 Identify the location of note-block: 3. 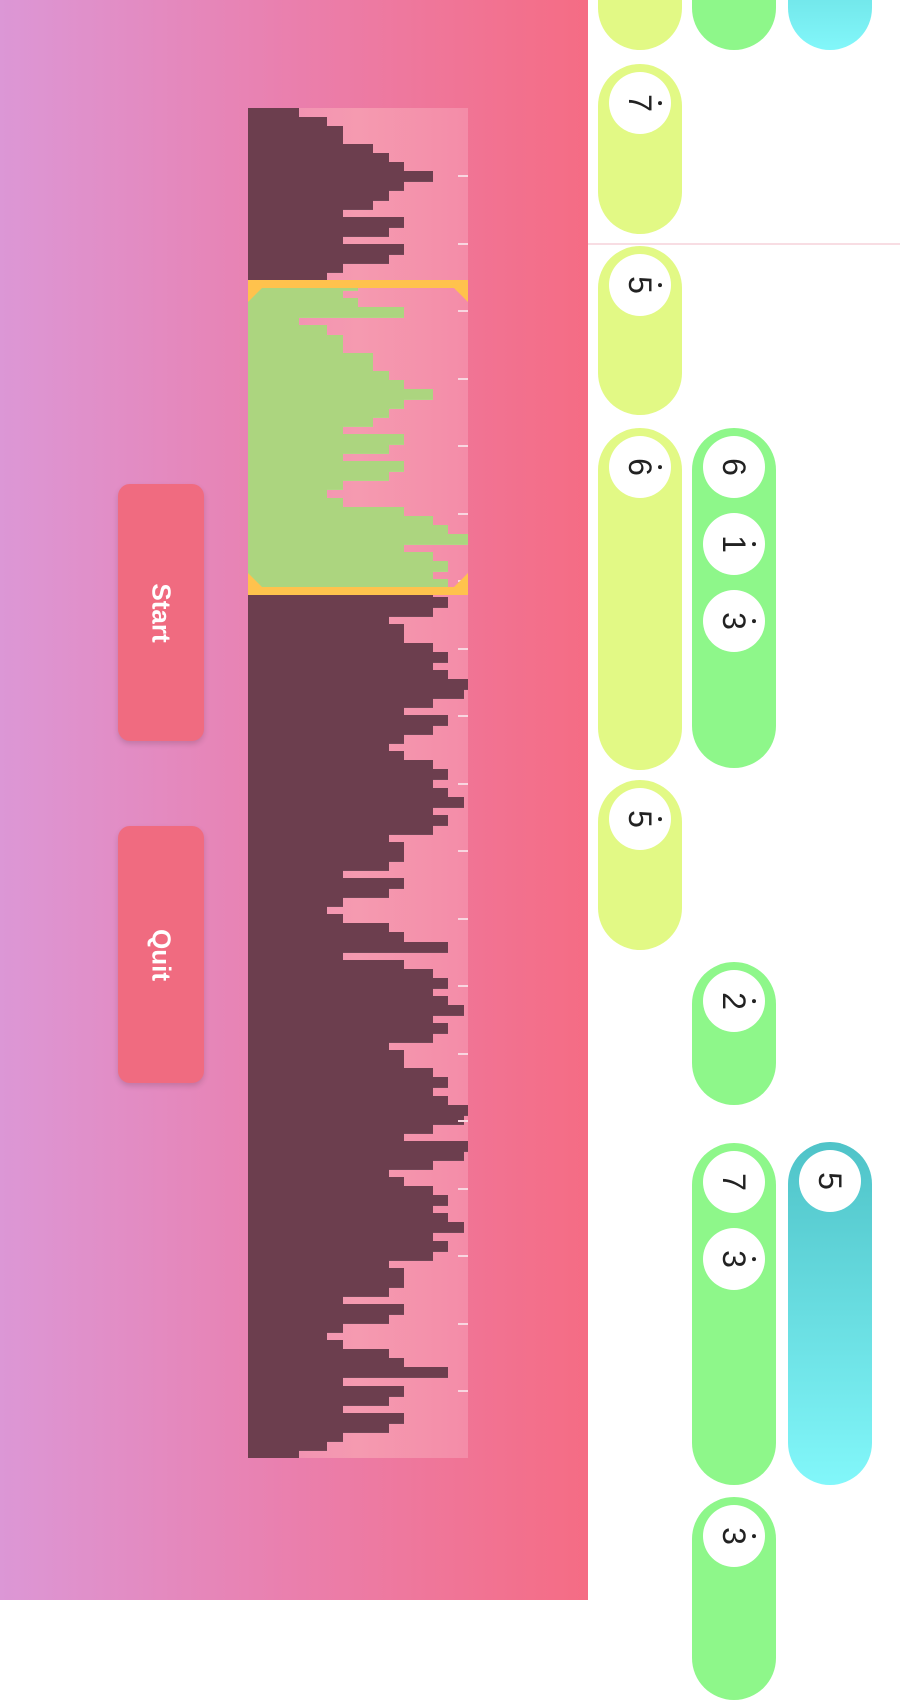
(734, 1598).